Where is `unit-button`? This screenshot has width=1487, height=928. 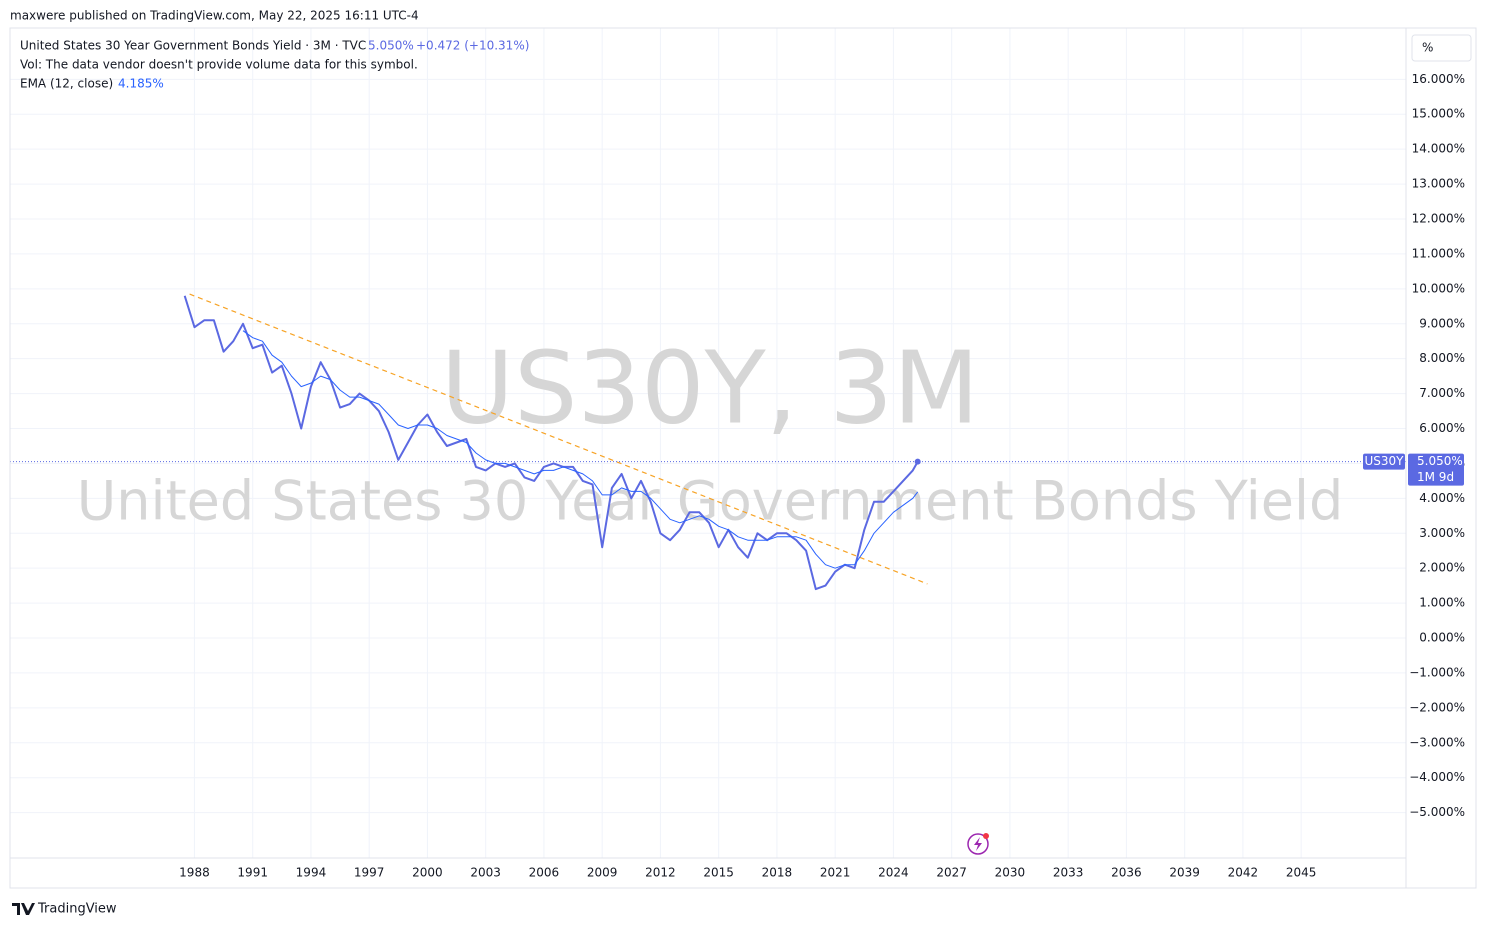
unit-button is located at coordinates (1441, 48).